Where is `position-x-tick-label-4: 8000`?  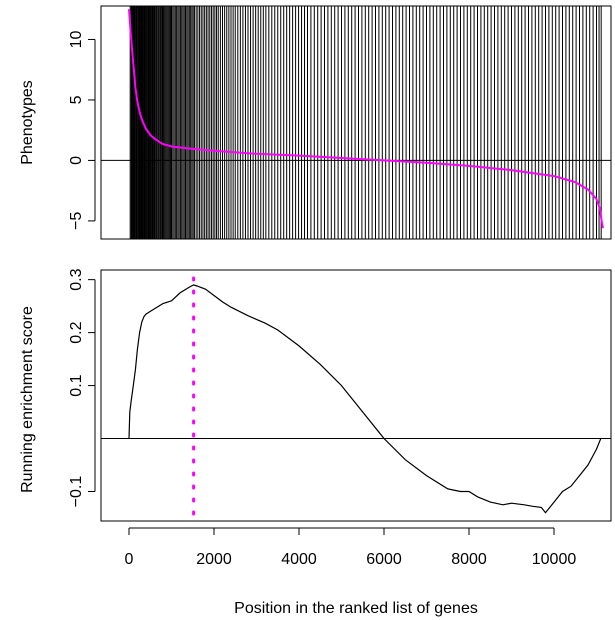 position-x-tick-label-4: 8000 is located at coordinates (469, 559).